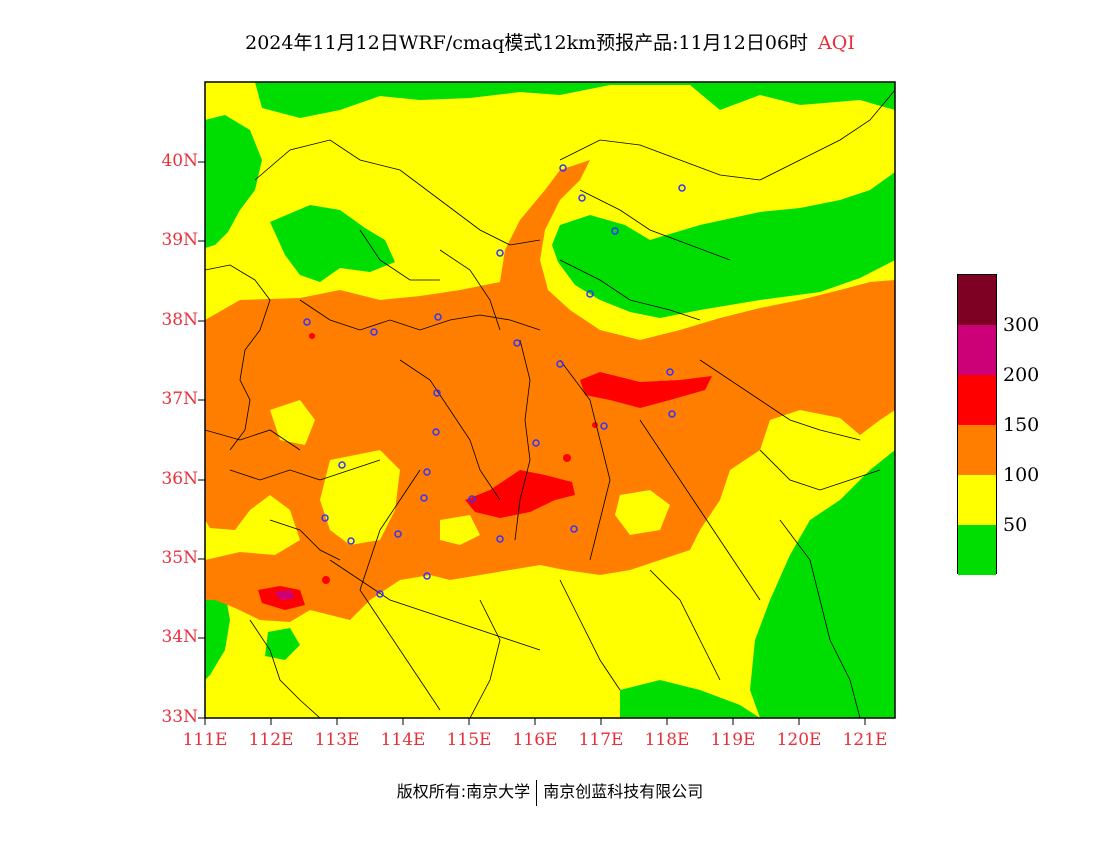  Describe the element at coordinates (179, 637) in the screenshot. I see `lat-label-34n: 34N` at that location.